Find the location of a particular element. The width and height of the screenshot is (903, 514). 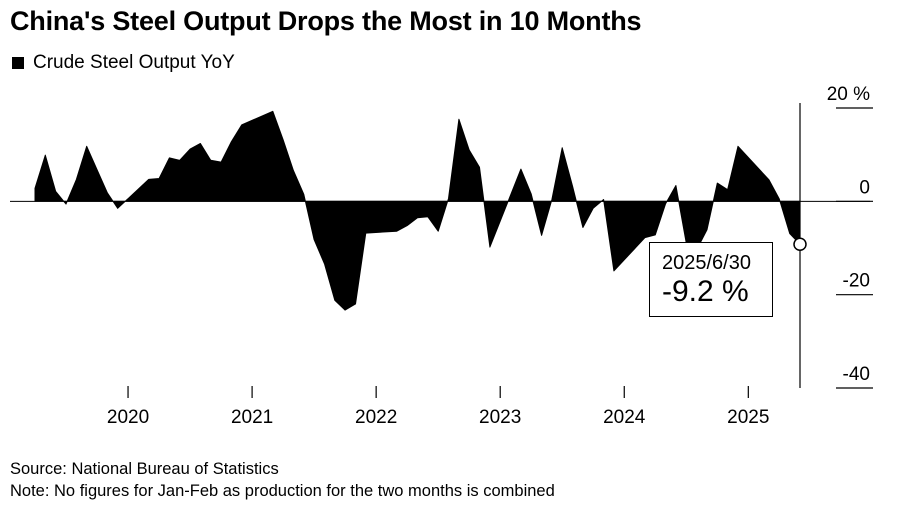

latest-point-marker is located at coordinates (800, 244).